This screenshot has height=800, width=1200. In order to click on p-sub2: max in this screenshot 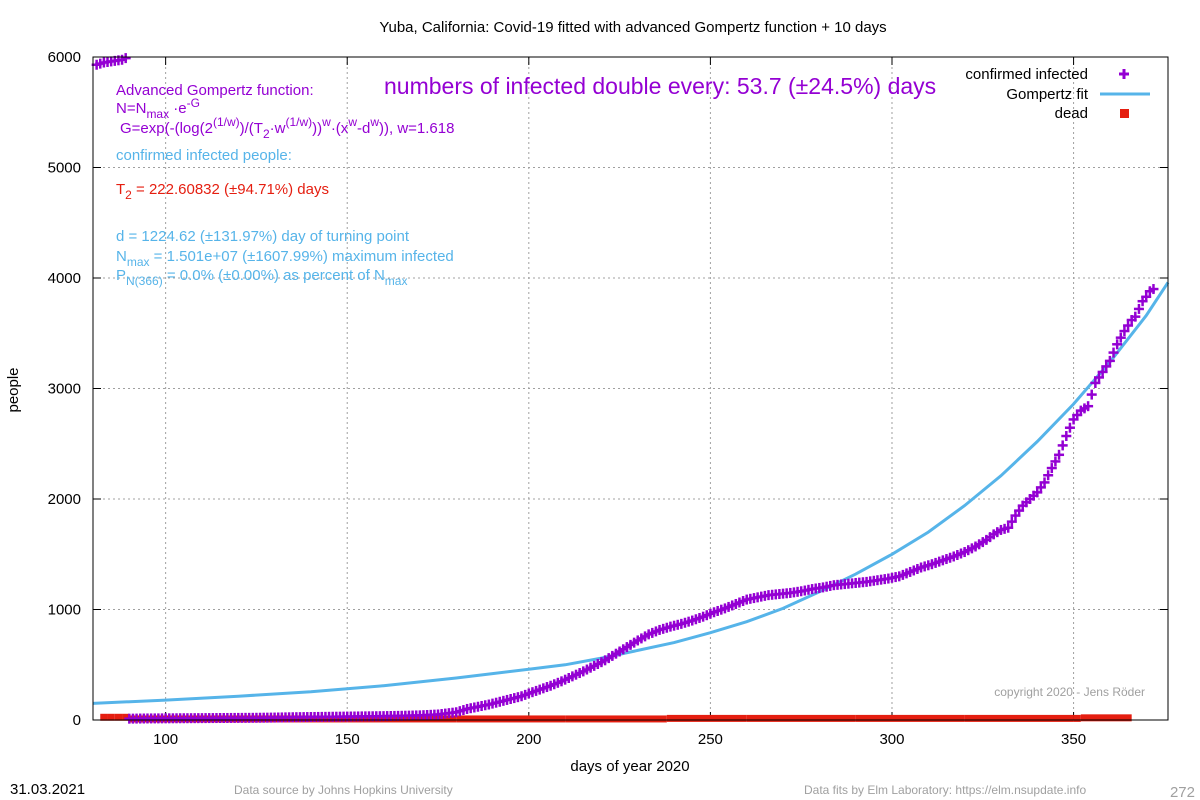, I will do `click(396, 281)`.